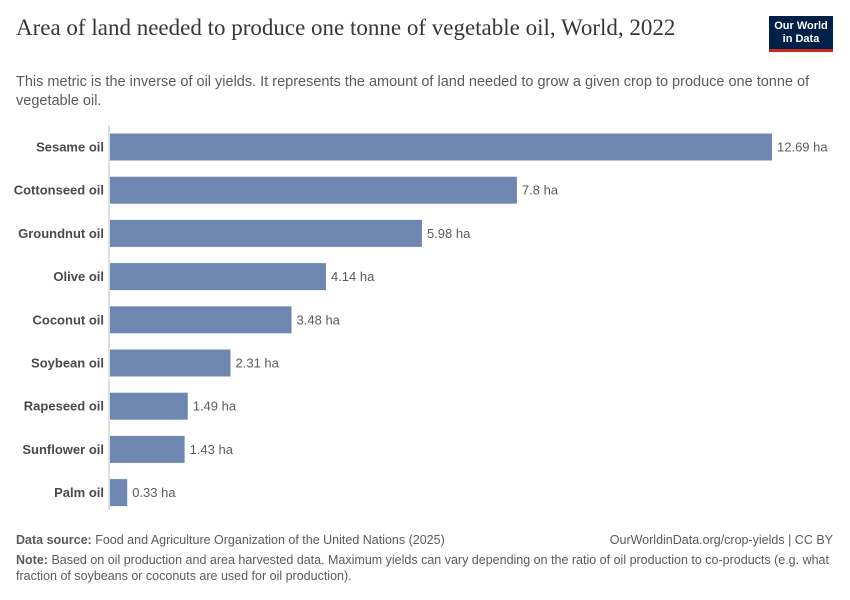 The image size is (850, 600). I want to click on category-label: Sunflower oil, so click(63, 449).